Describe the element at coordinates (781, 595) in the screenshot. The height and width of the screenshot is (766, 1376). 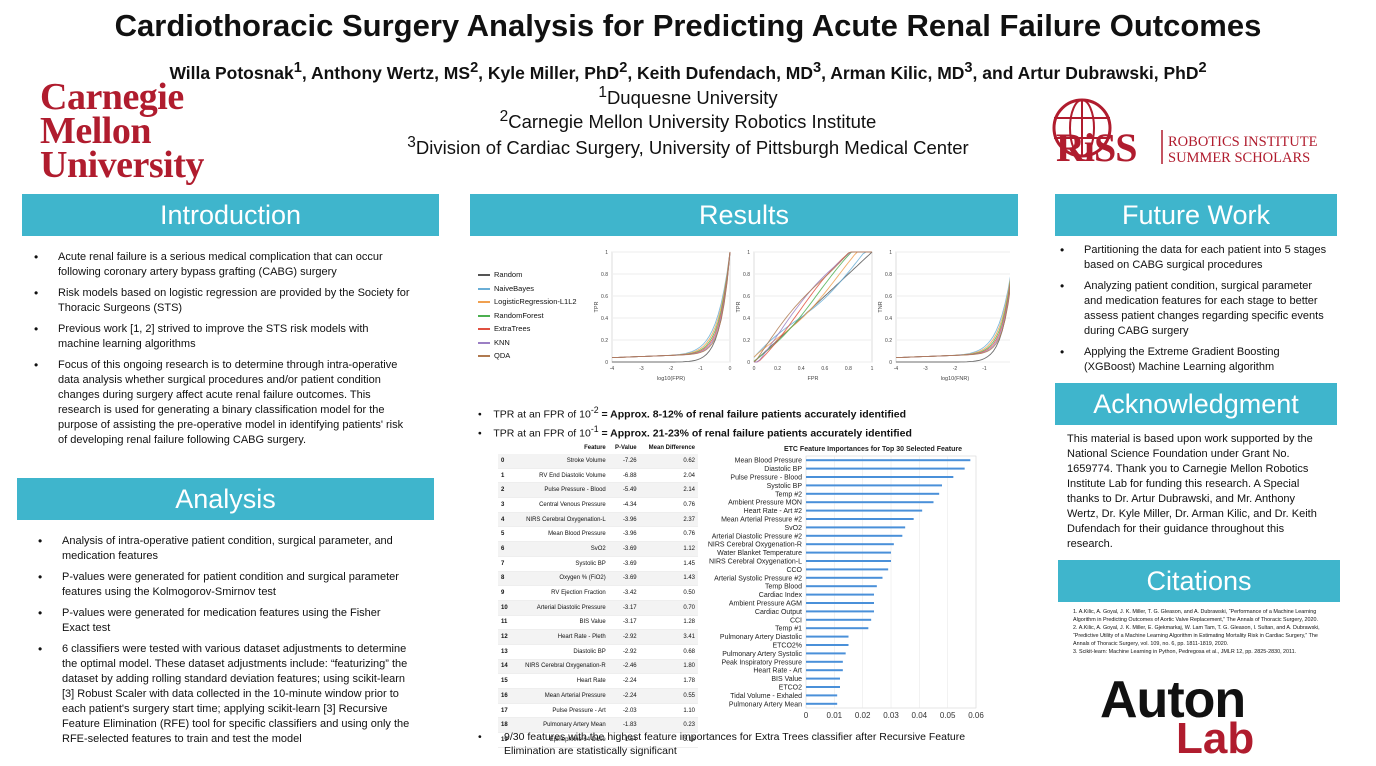
I see `category-label: Cardiac Index` at that location.